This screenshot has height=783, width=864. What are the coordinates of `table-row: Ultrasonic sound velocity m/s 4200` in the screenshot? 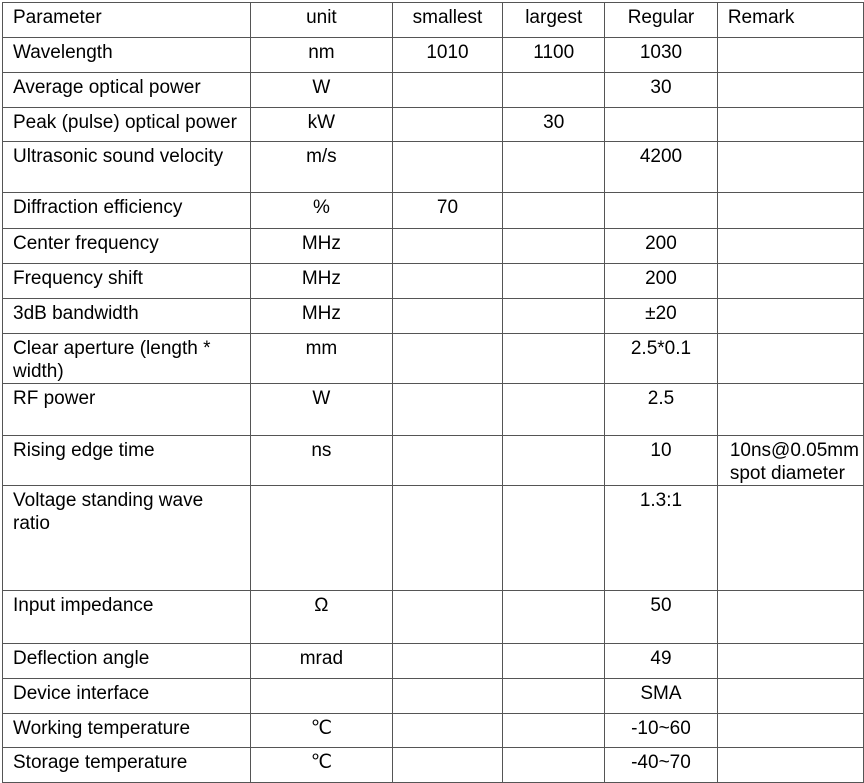 It's located at (432, 167).